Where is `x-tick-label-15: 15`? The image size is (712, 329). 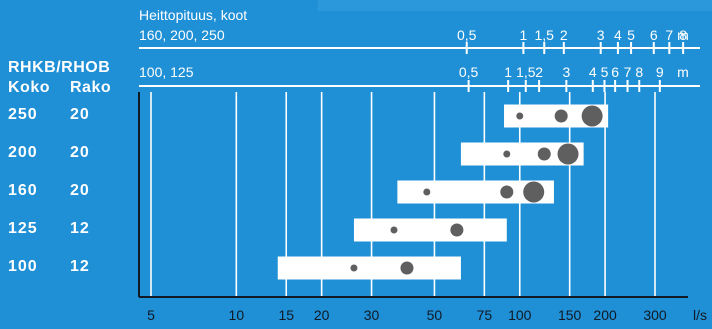 x-tick-label-15: 15 is located at coordinates (286, 315).